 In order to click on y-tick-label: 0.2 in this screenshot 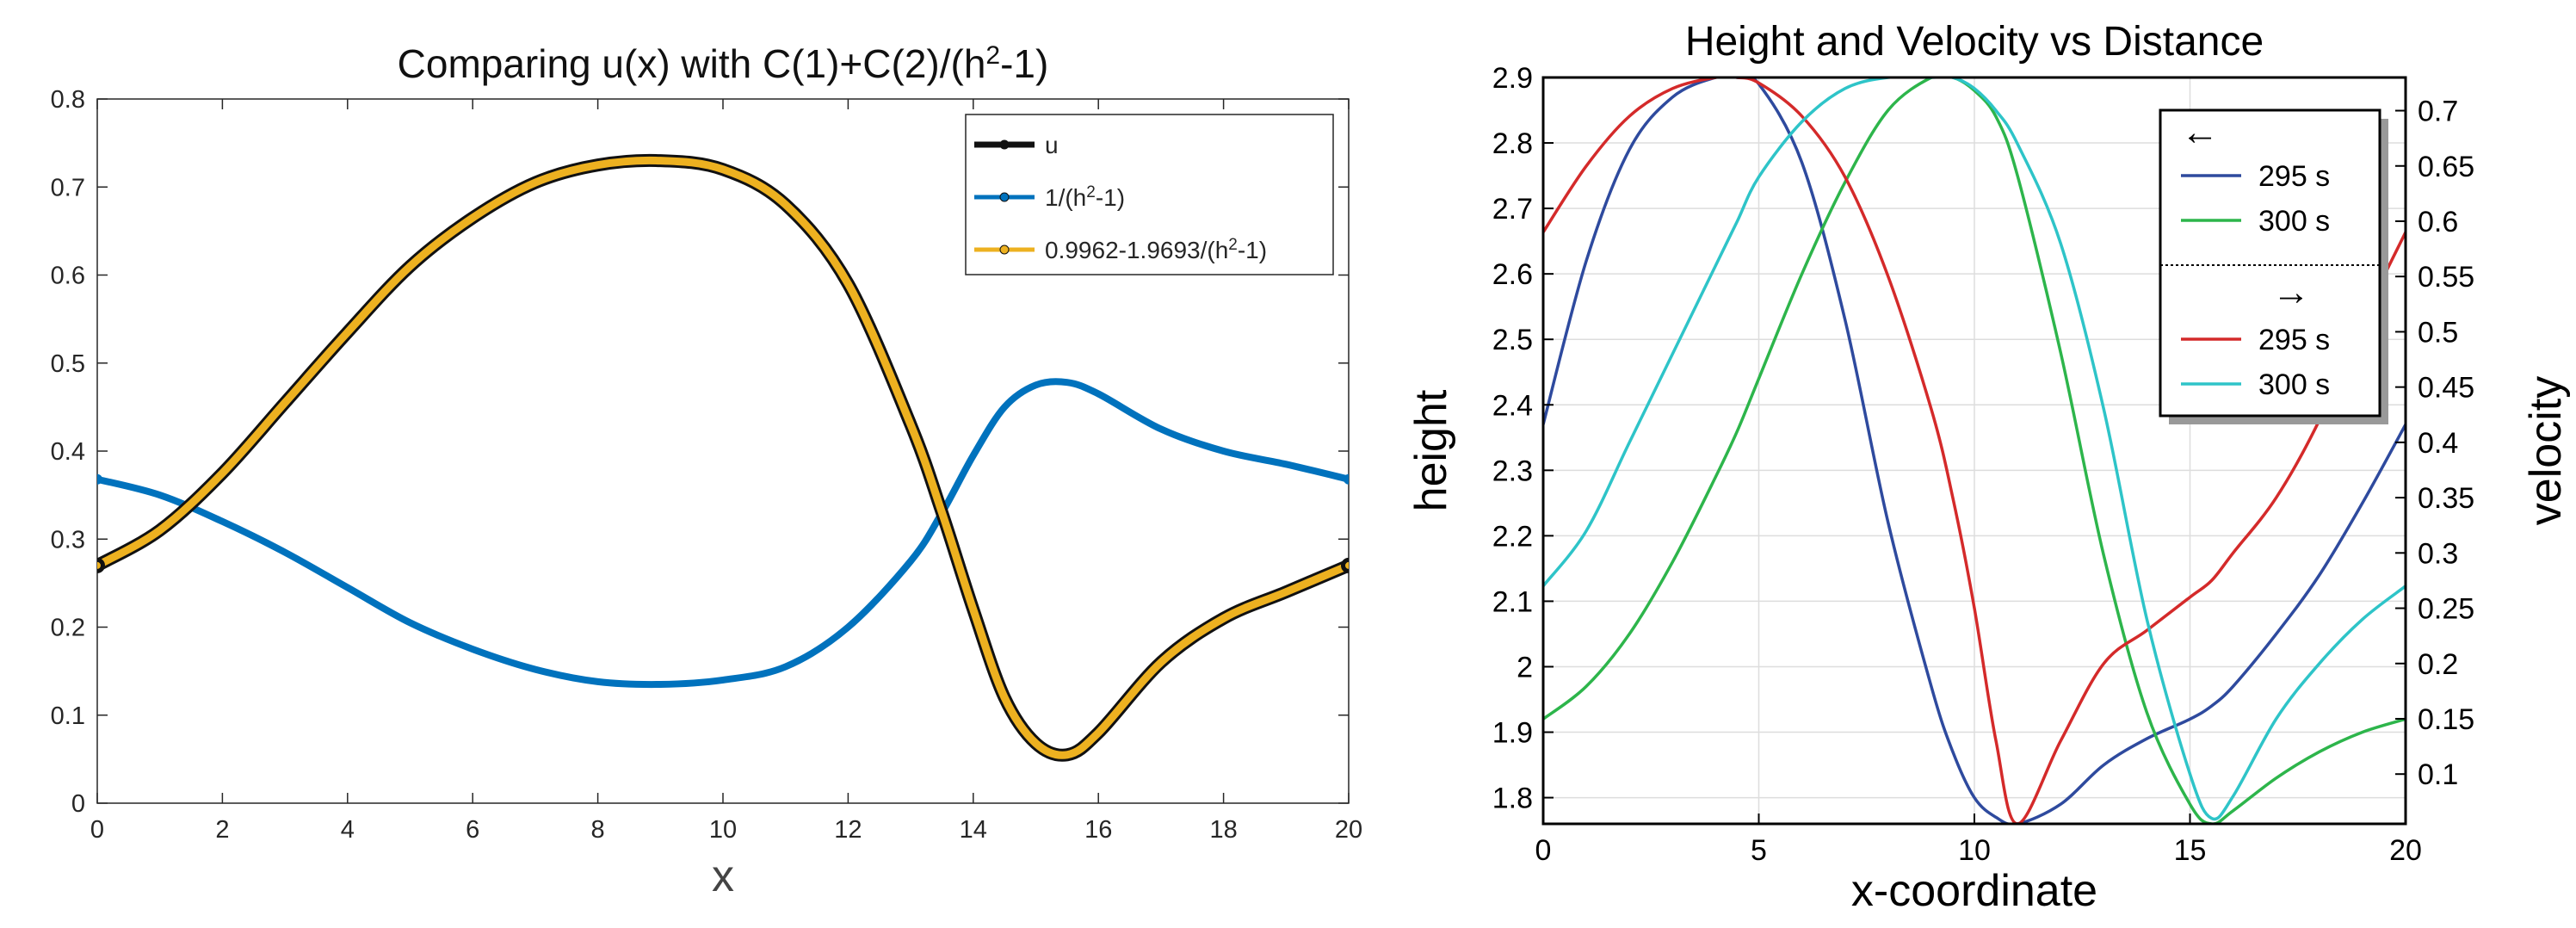, I will do `click(68, 628)`.